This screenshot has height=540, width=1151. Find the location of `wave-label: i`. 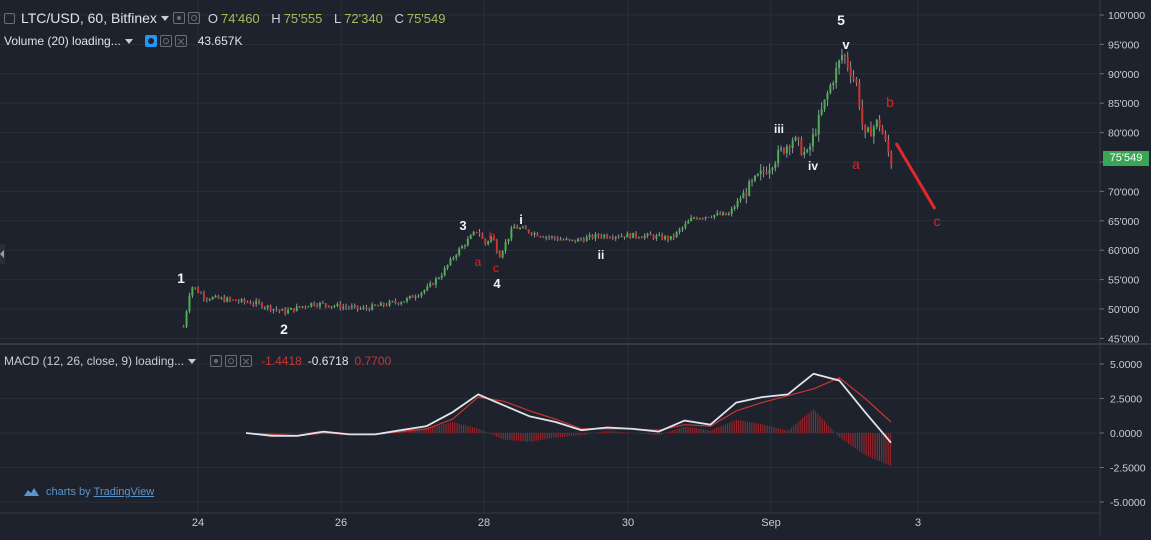

wave-label: i is located at coordinates (521, 219).